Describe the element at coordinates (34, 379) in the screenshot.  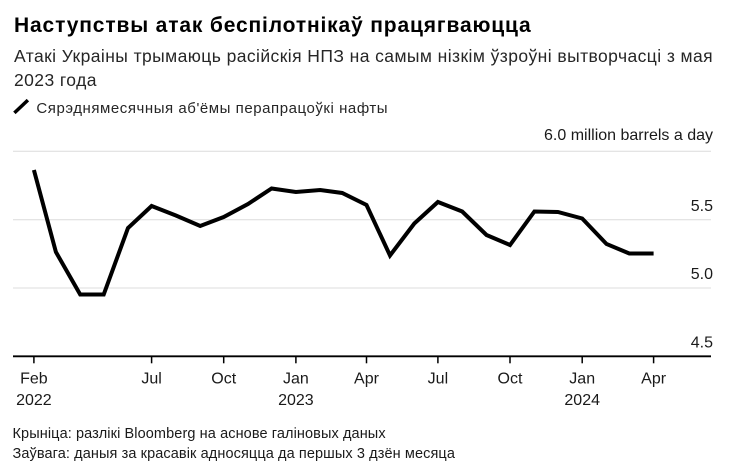
I see `svg-text: Feb` at that location.